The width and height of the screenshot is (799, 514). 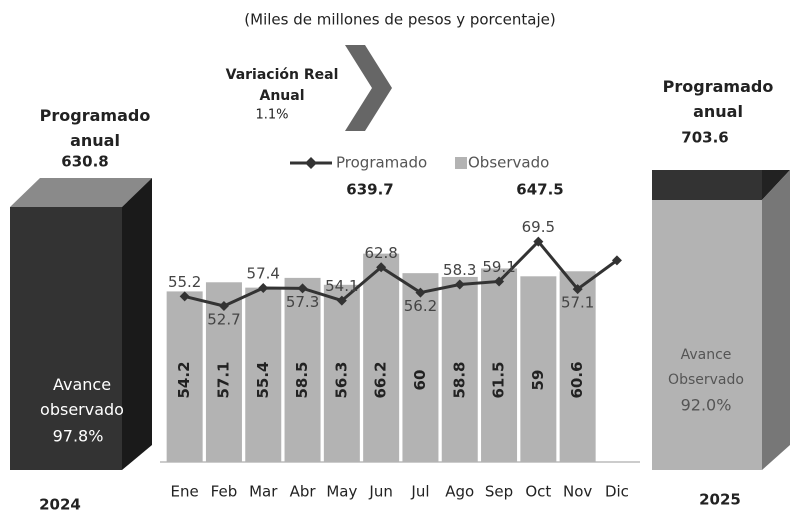 I want to click on line-label: 57.1, so click(x=577, y=303).